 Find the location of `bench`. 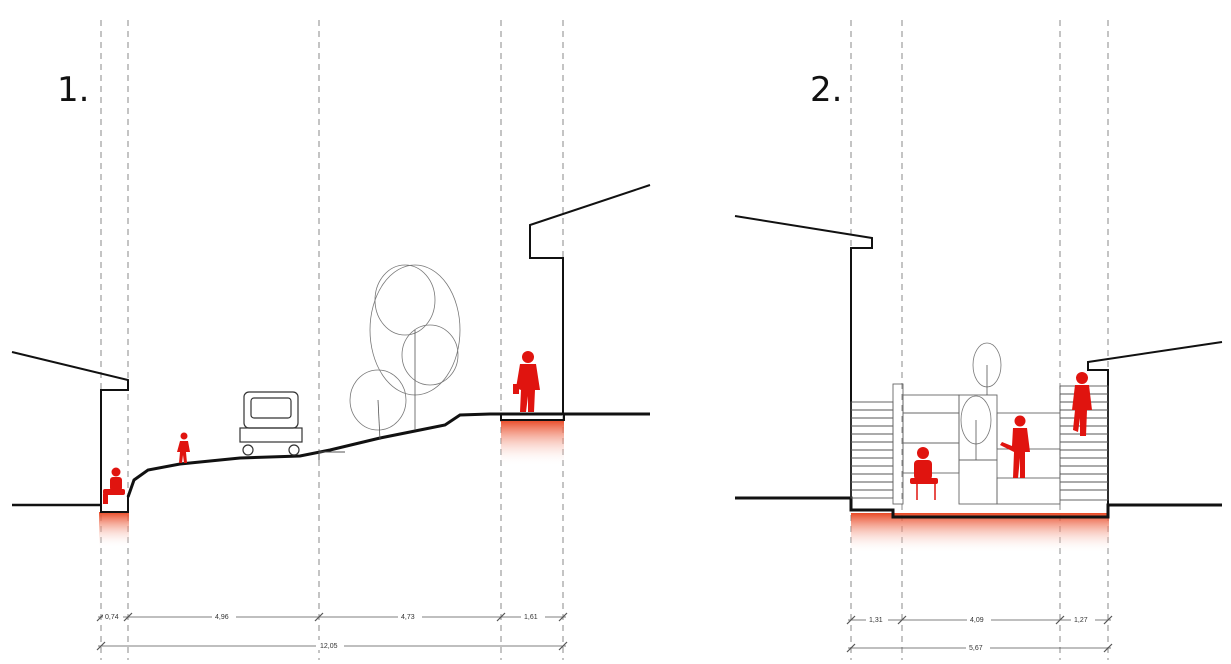

bench is located at coordinates (331, 455).